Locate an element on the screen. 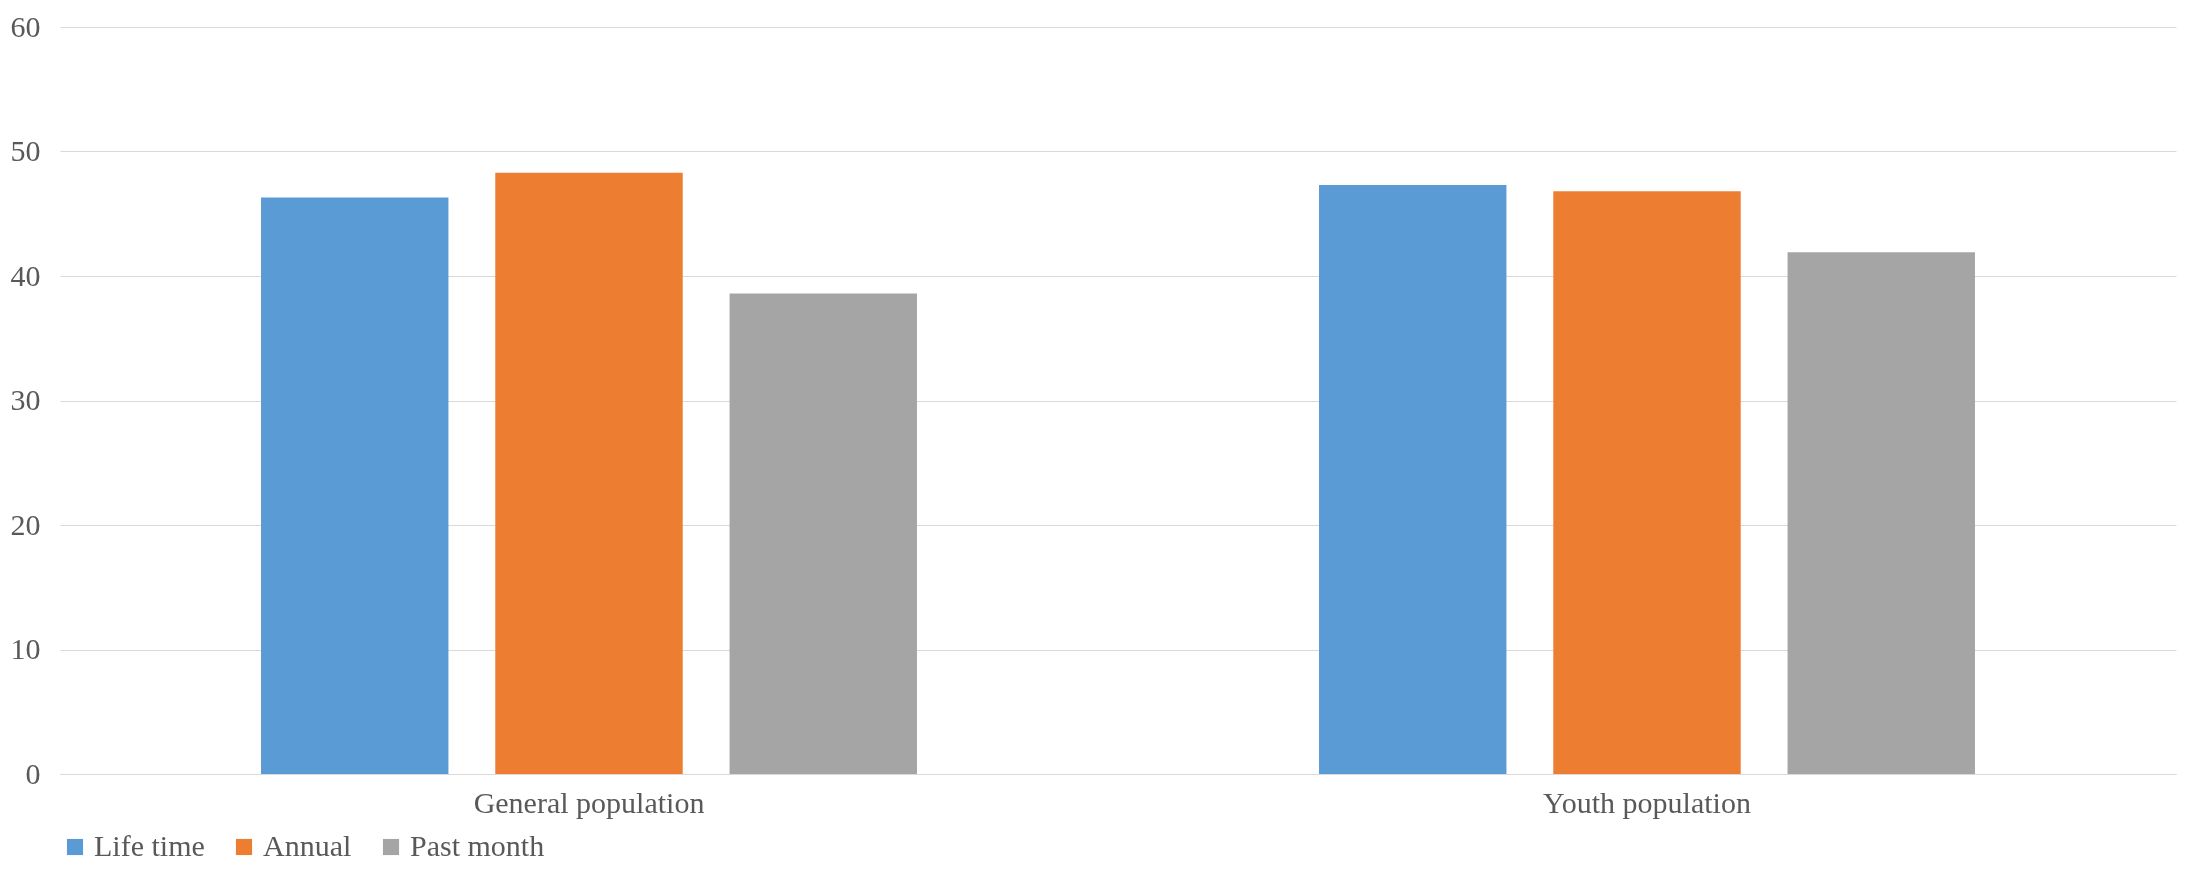  y-tick-label: 60 is located at coordinates (25, 26).